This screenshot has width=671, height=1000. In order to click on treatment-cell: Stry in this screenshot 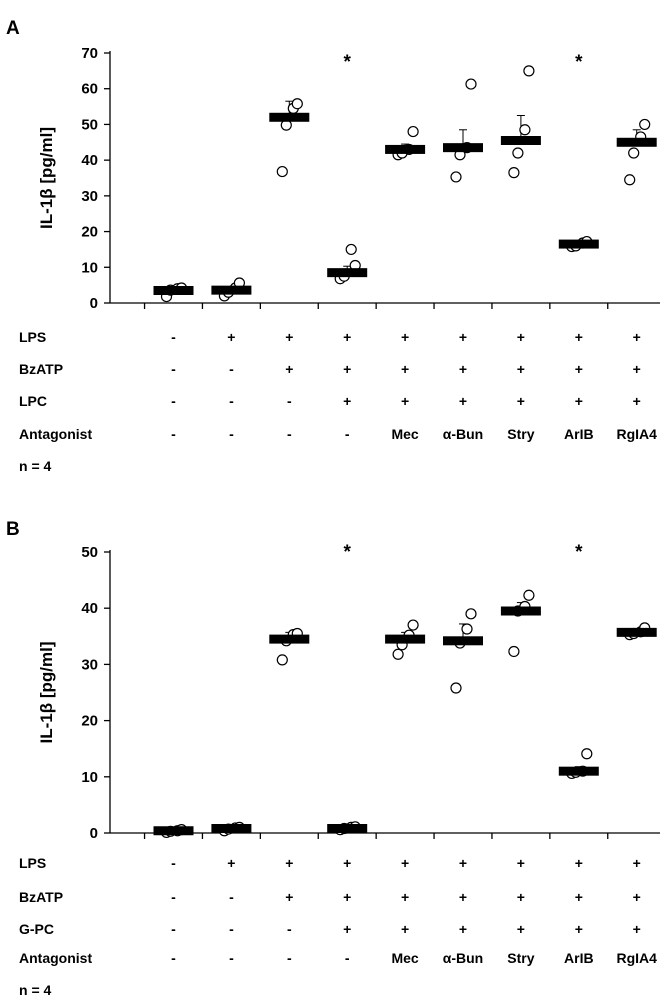, I will do `click(520, 958)`.